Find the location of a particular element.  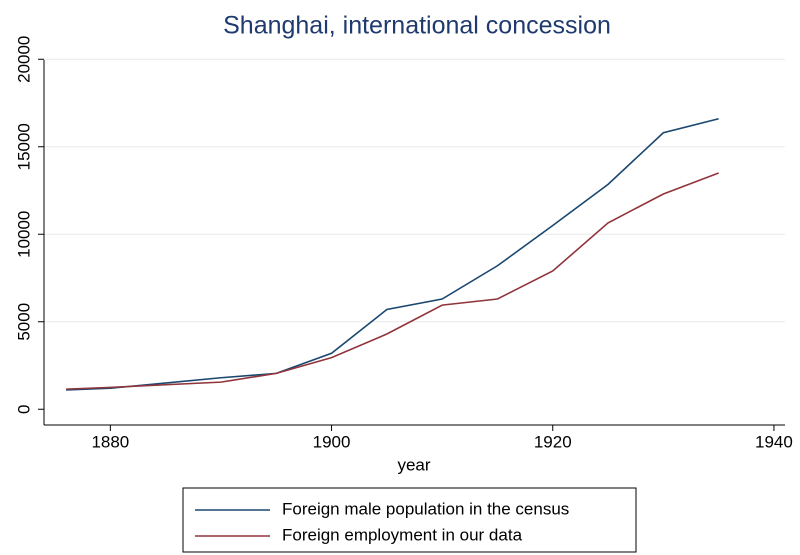

chart-title: Shanghai, international concession is located at coordinates (417, 26).